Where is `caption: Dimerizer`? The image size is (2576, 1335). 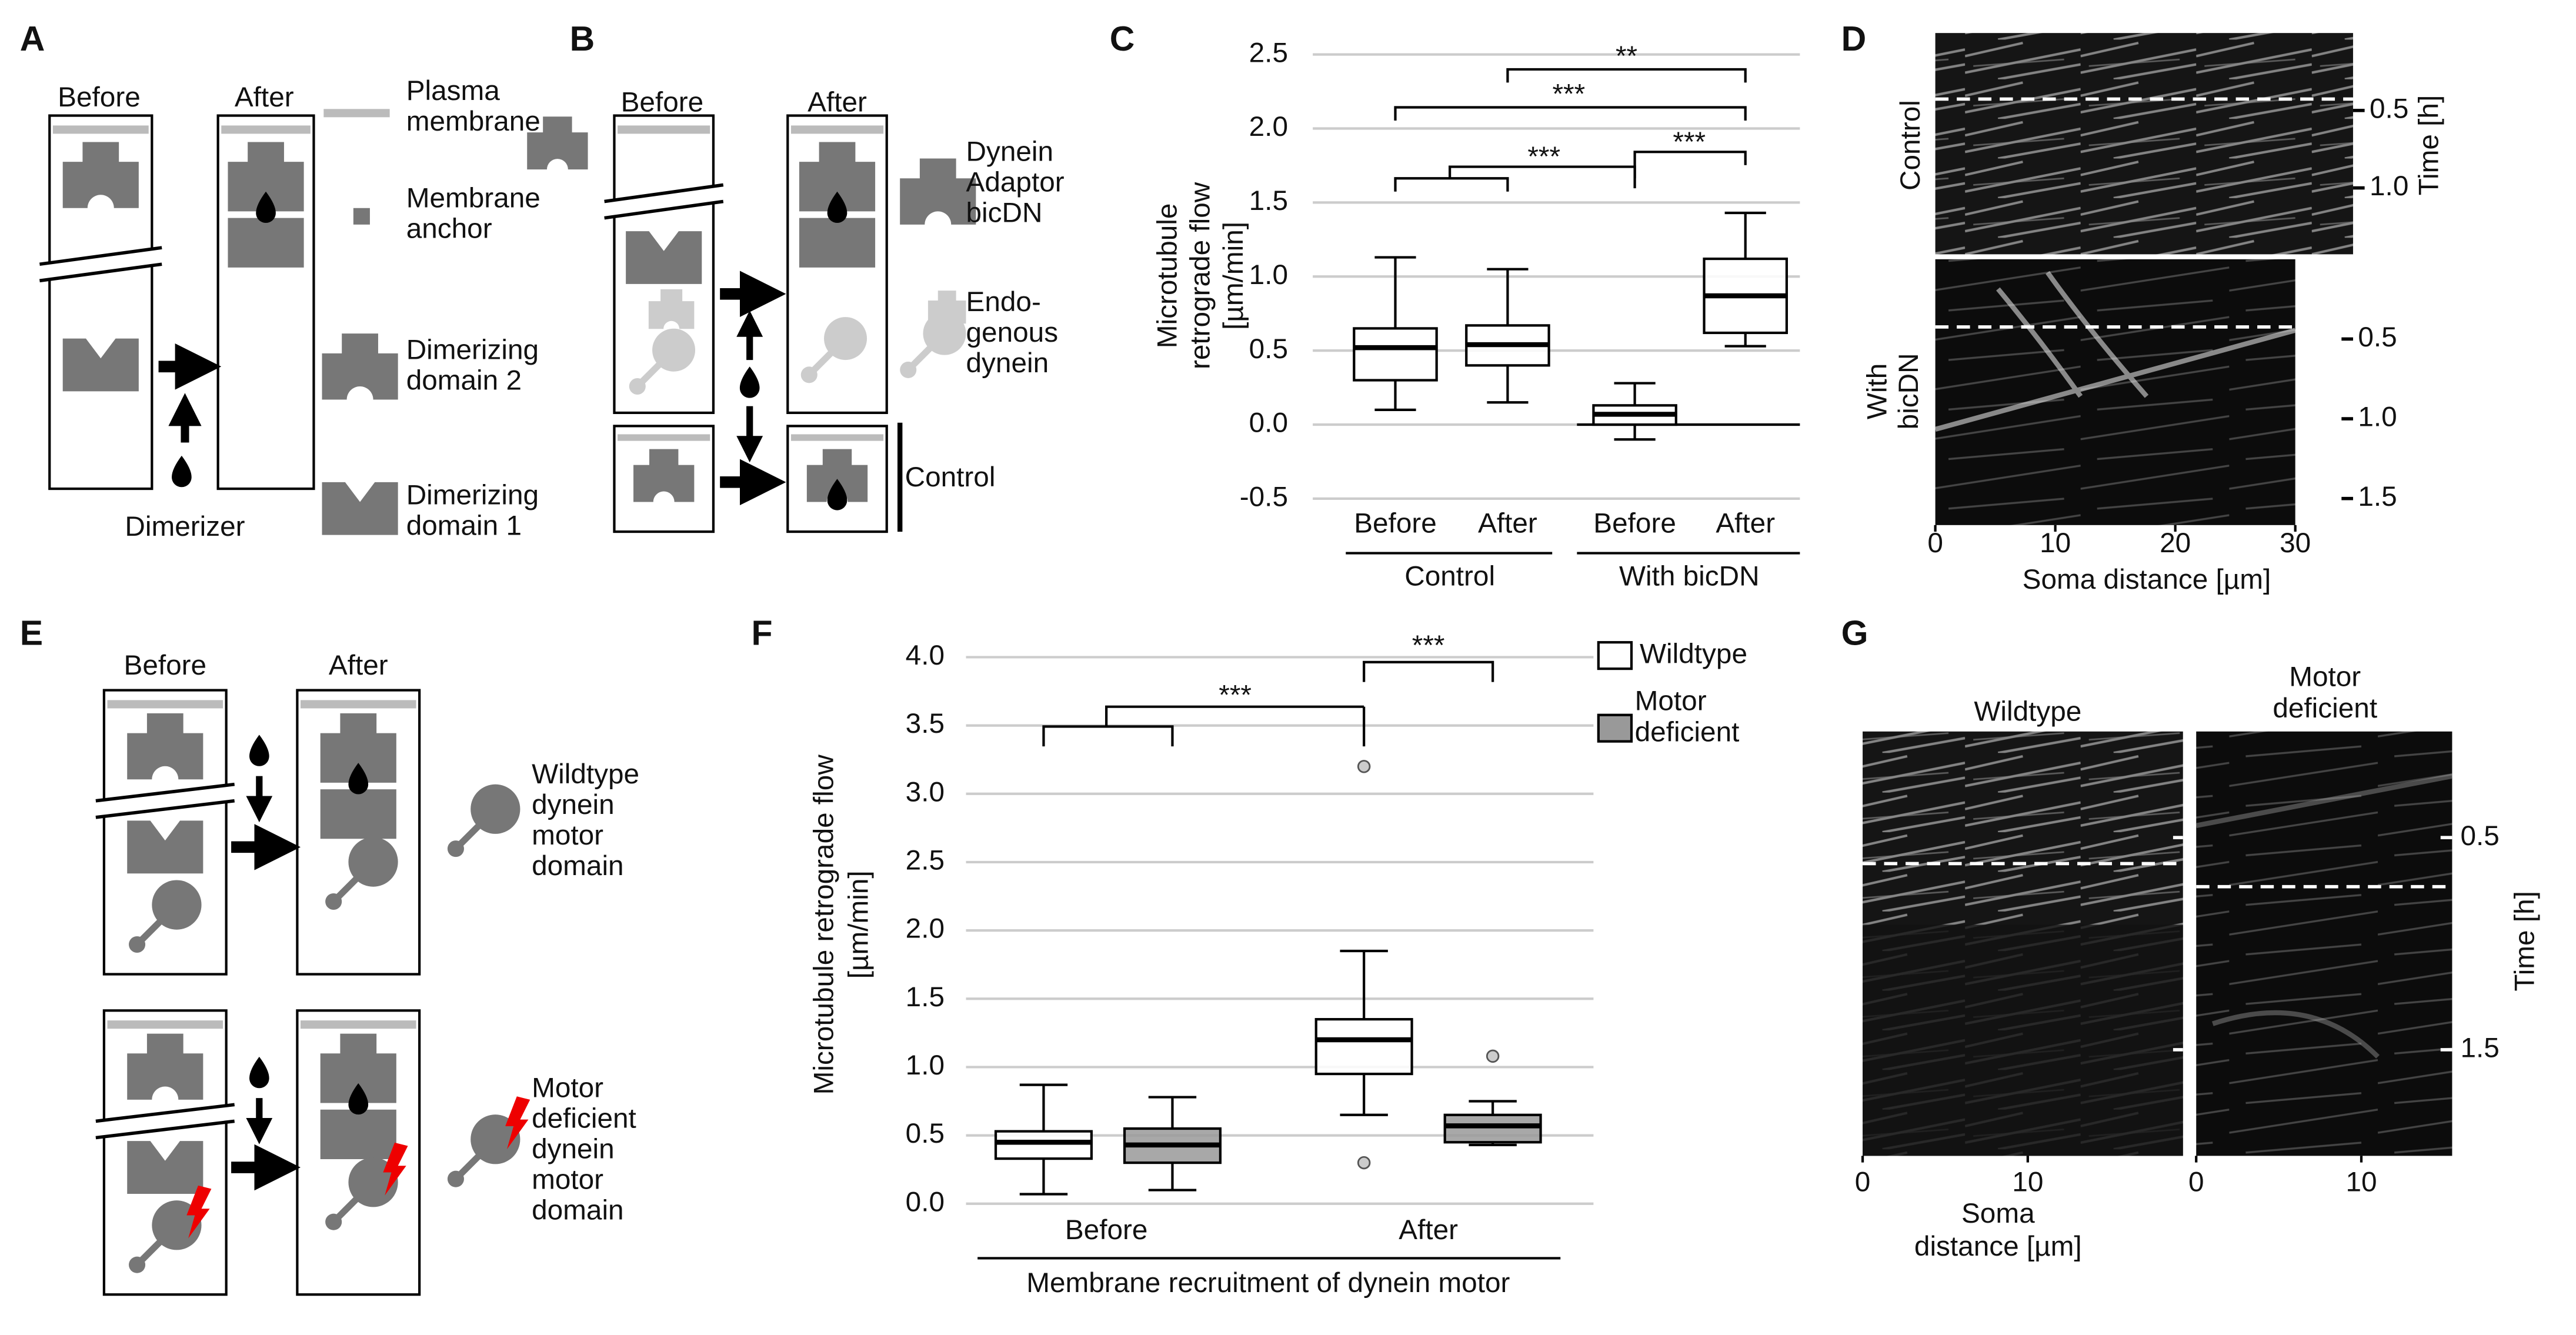
caption: Dimerizer is located at coordinates (185, 526).